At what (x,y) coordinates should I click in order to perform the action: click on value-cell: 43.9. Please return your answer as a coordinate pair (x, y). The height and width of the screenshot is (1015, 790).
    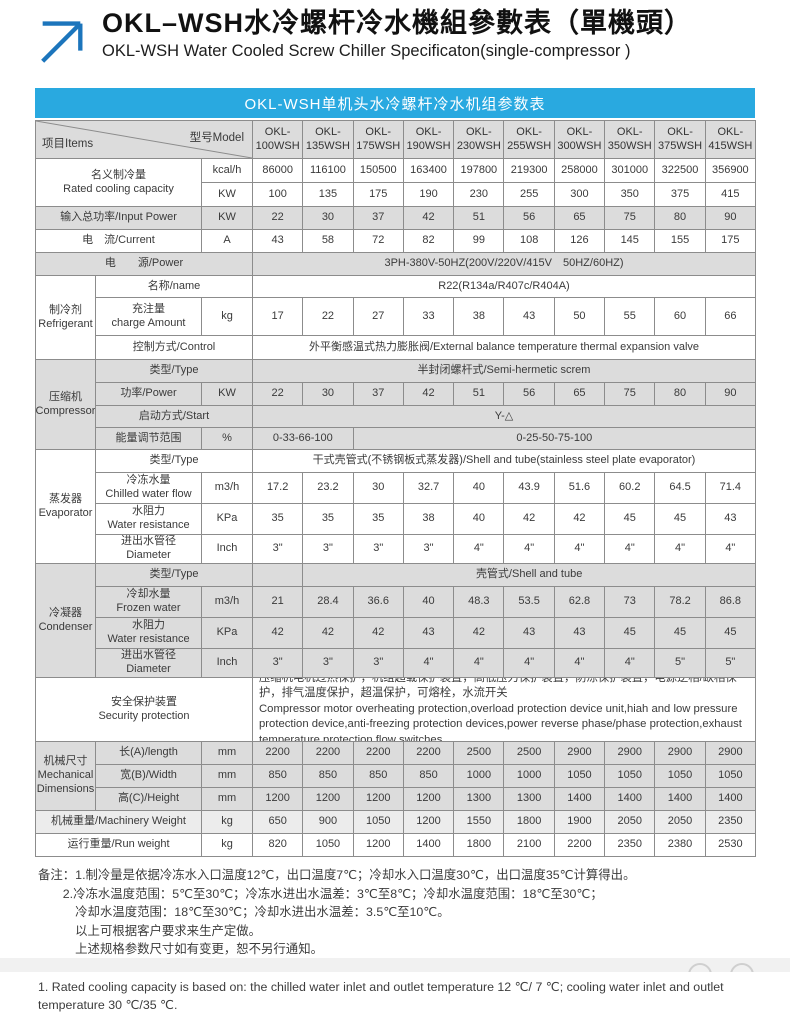
    Looking at the image, I should click on (529, 488).